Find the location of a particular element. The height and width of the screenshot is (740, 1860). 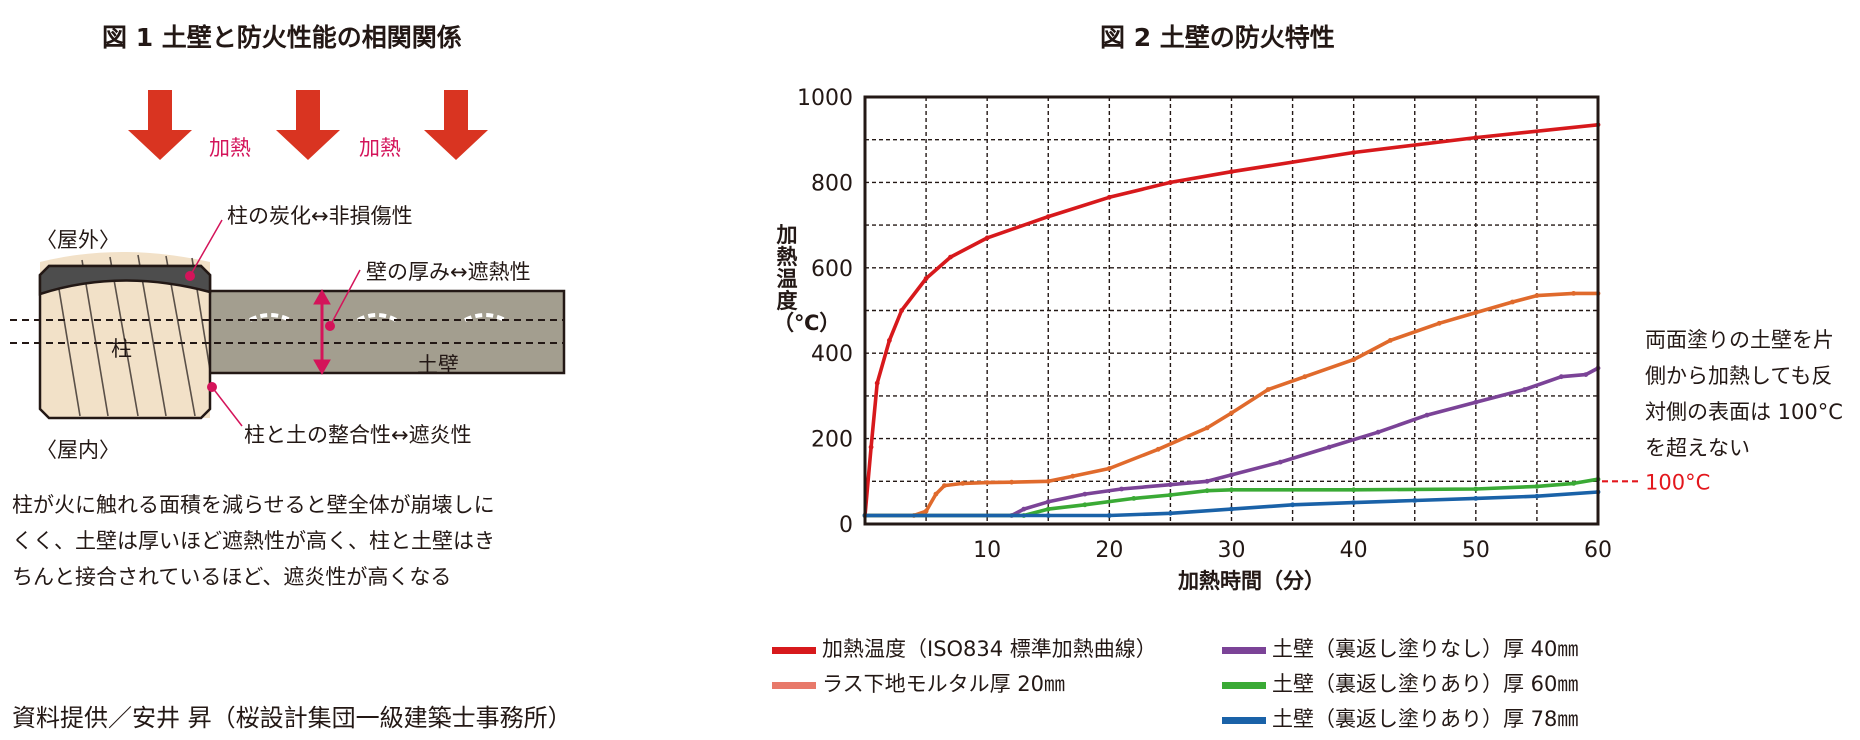

x-tick-label: 60 is located at coordinates (1598, 550).